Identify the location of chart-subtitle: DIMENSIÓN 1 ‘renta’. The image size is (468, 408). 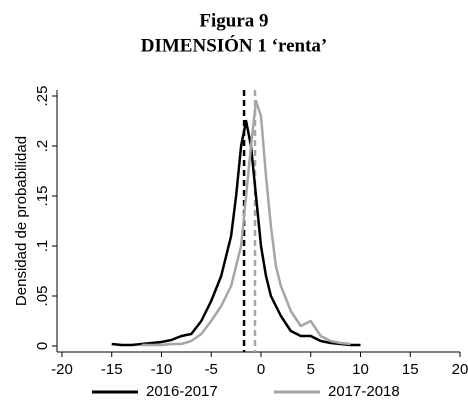
(234, 45).